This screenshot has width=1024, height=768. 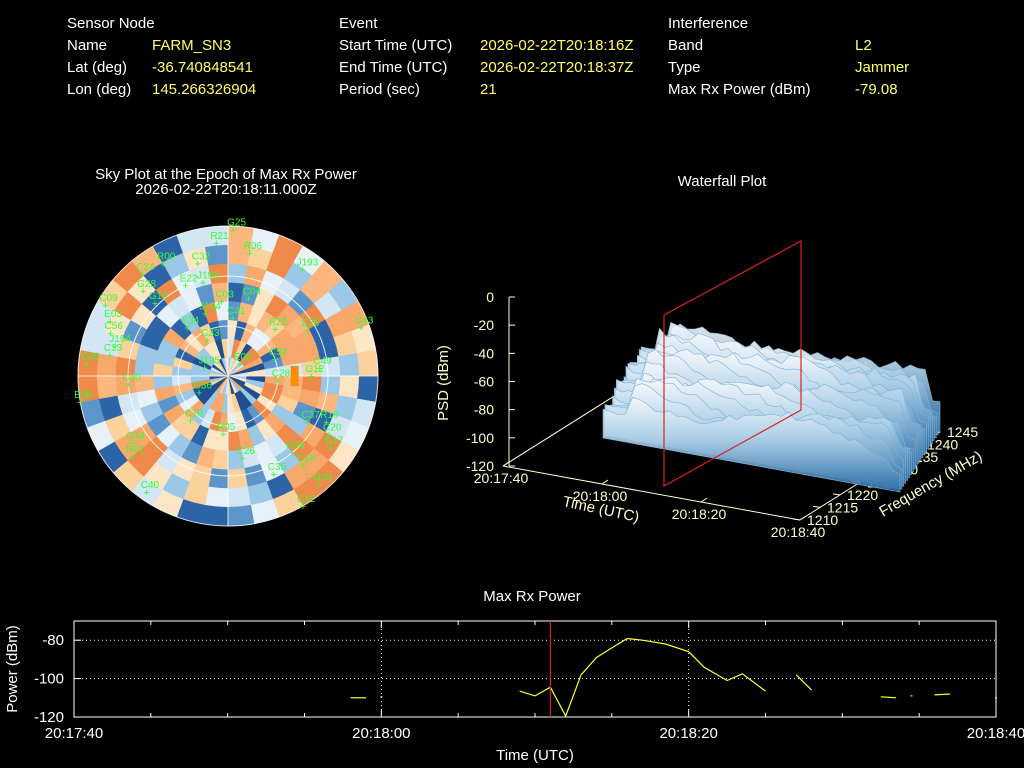 I want to click on sensor-lon-value: 145.266326904, so click(x=204, y=89).